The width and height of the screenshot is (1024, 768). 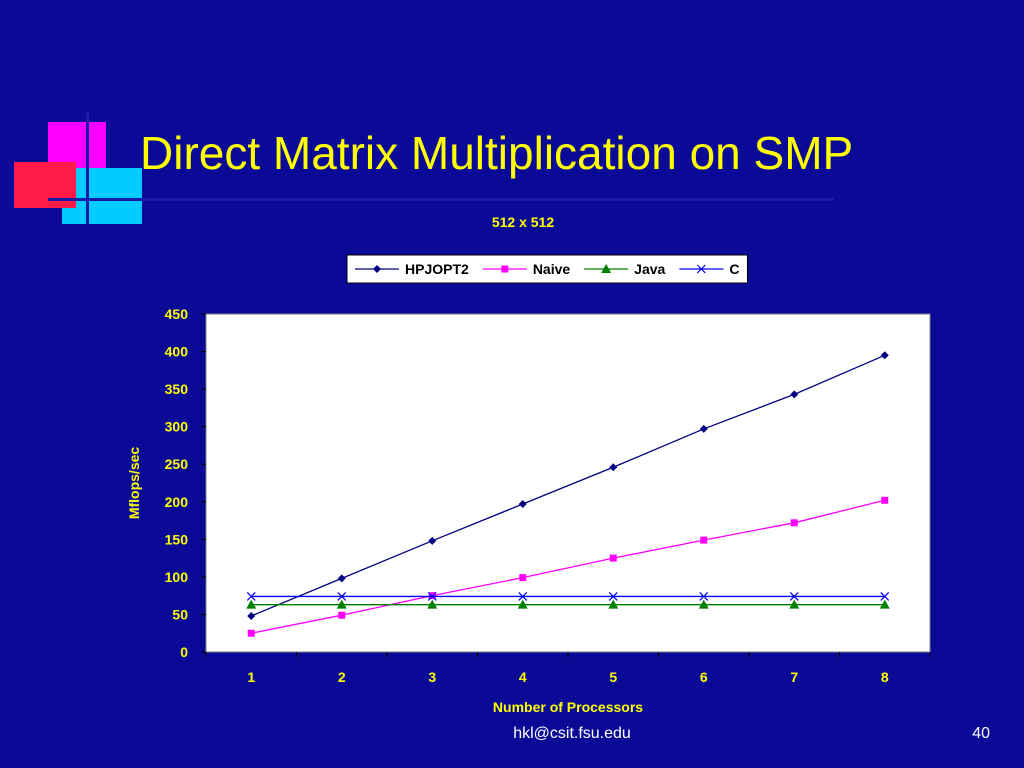 I want to click on chart-title: 512 x 512, so click(x=523, y=222).